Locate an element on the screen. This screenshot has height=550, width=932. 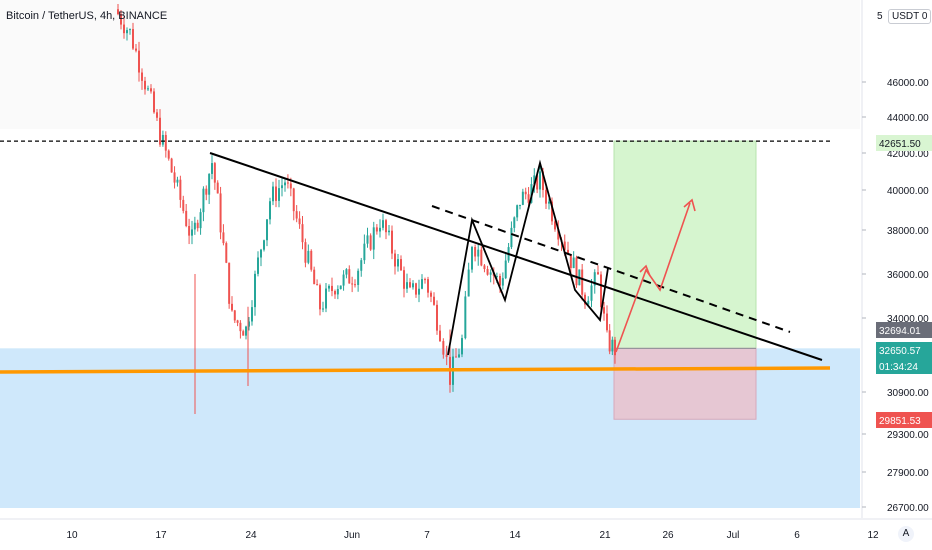
time-tick-label: Jun is located at coordinates (352, 535).